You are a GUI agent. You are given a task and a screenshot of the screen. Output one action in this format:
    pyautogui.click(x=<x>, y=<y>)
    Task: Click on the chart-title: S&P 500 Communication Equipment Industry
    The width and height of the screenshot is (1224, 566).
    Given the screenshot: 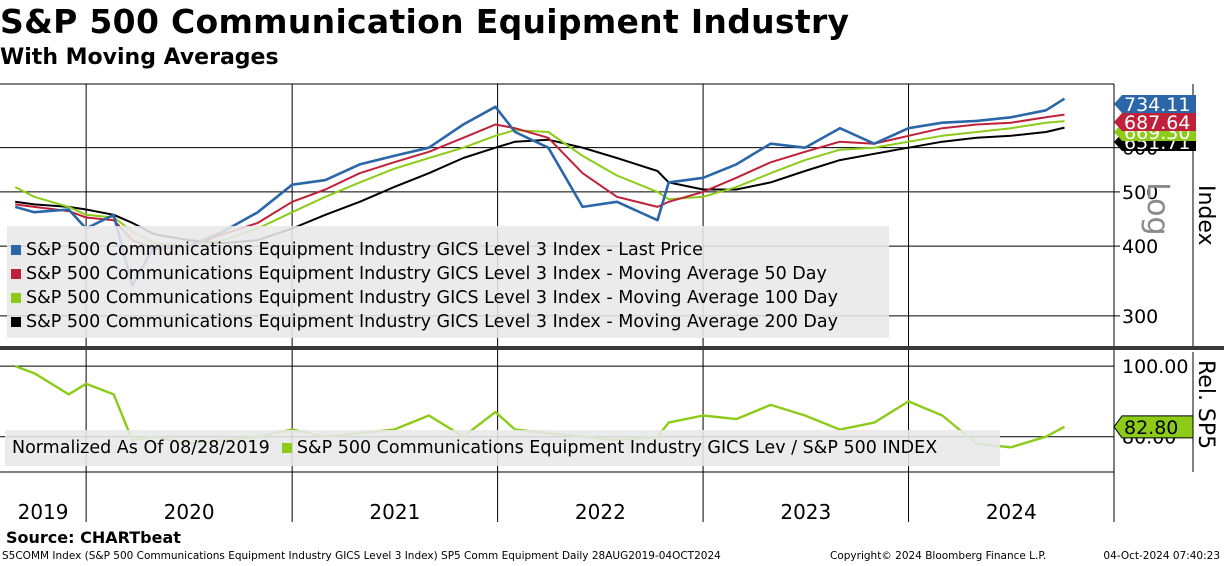 What is the action you would take?
    pyautogui.click(x=425, y=21)
    